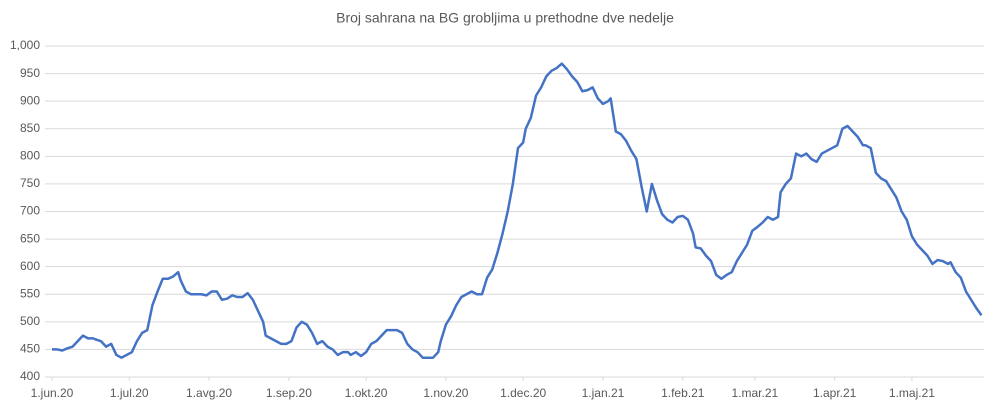 Image resolution: width=1000 pixels, height=410 pixels. Describe the element at coordinates (912, 393) in the screenshot. I see `x-tick-label: 1.maj.21` at that location.